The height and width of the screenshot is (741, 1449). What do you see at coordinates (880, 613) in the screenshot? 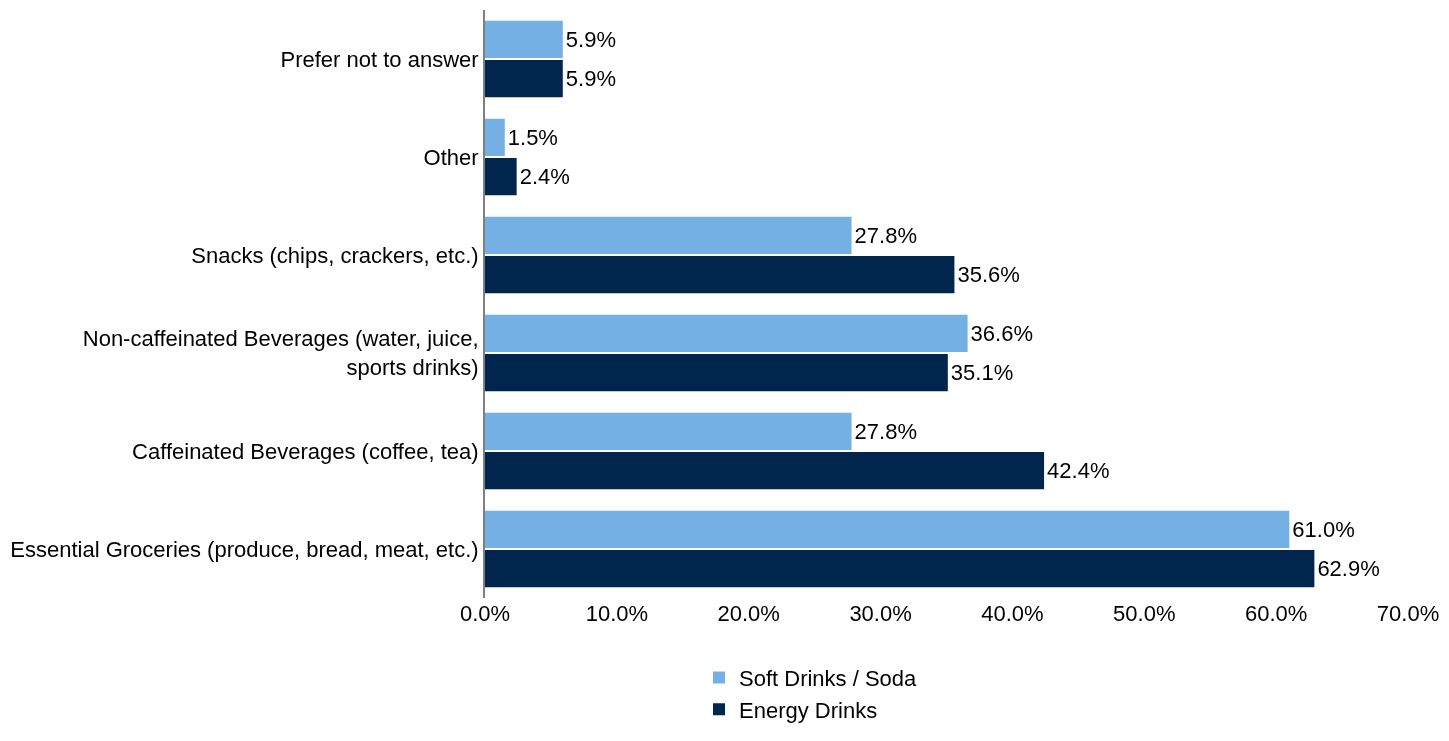
I see `x-tick-label: 30.0%` at bounding box center [880, 613].